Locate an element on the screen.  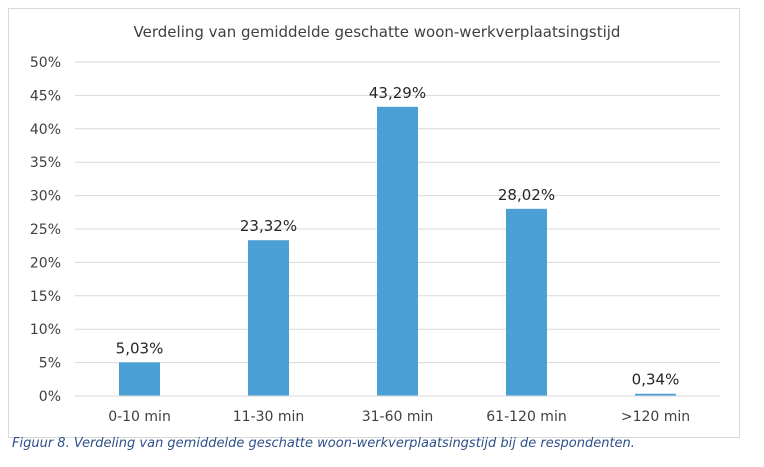
x-tick-label: >120 min is located at coordinates (655, 417).